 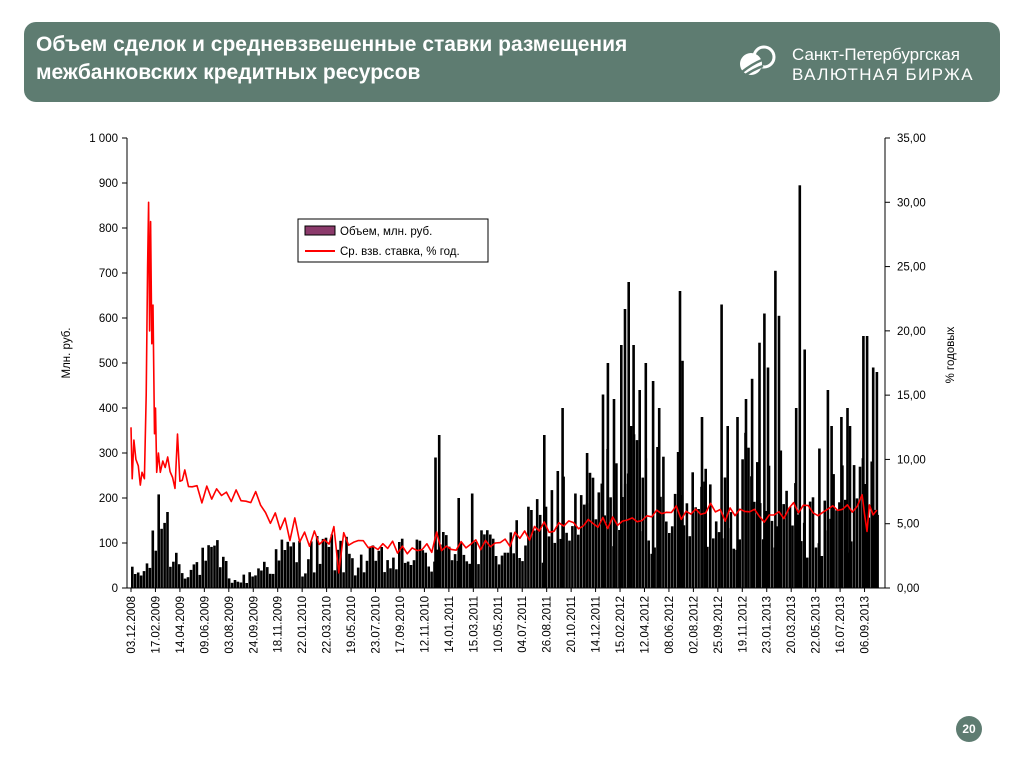 What do you see at coordinates (883, 74) in the screenshot?
I see `logo-line-2: ВАЛЮТНАЯ БИРЖА` at bounding box center [883, 74].